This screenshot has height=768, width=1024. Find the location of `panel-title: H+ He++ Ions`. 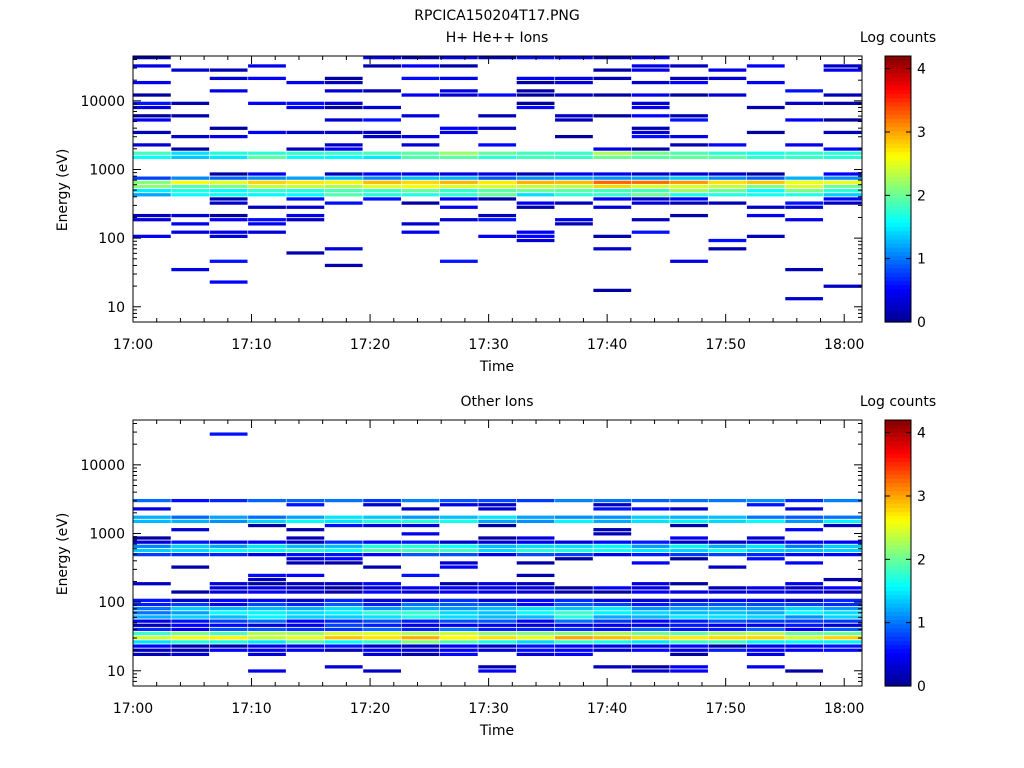

panel-title: H+ He++ Ions is located at coordinates (497, 38).